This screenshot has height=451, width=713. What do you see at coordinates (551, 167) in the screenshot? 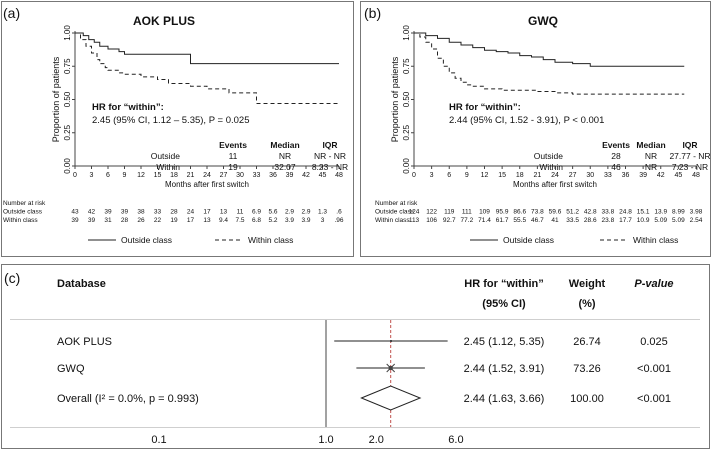
I see `stats-row-label: Within` at bounding box center [551, 167].